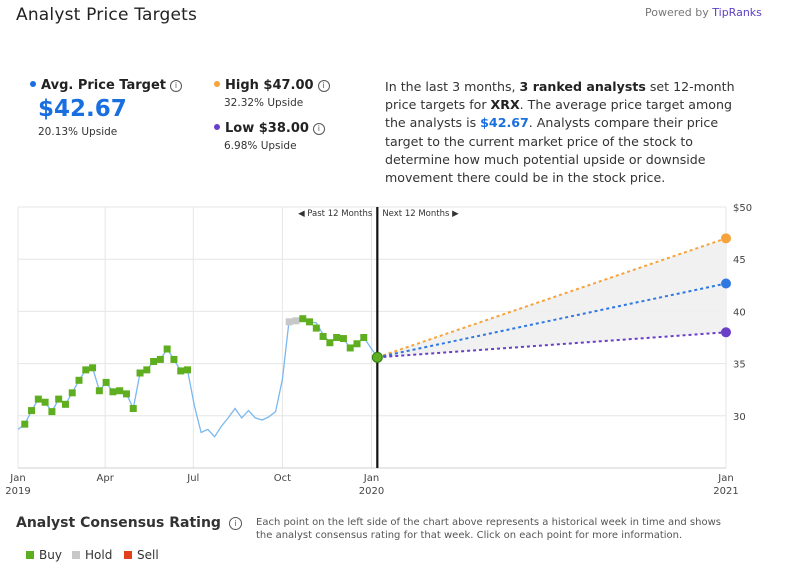  I want to click on low_target-line, so click(552, 345).